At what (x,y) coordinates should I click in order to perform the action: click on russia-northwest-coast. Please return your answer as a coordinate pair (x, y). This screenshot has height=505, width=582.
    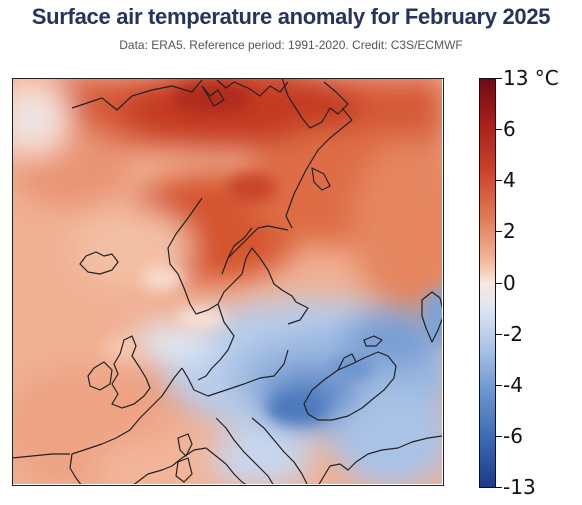
    Looking at the image, I should click on (319, 168).